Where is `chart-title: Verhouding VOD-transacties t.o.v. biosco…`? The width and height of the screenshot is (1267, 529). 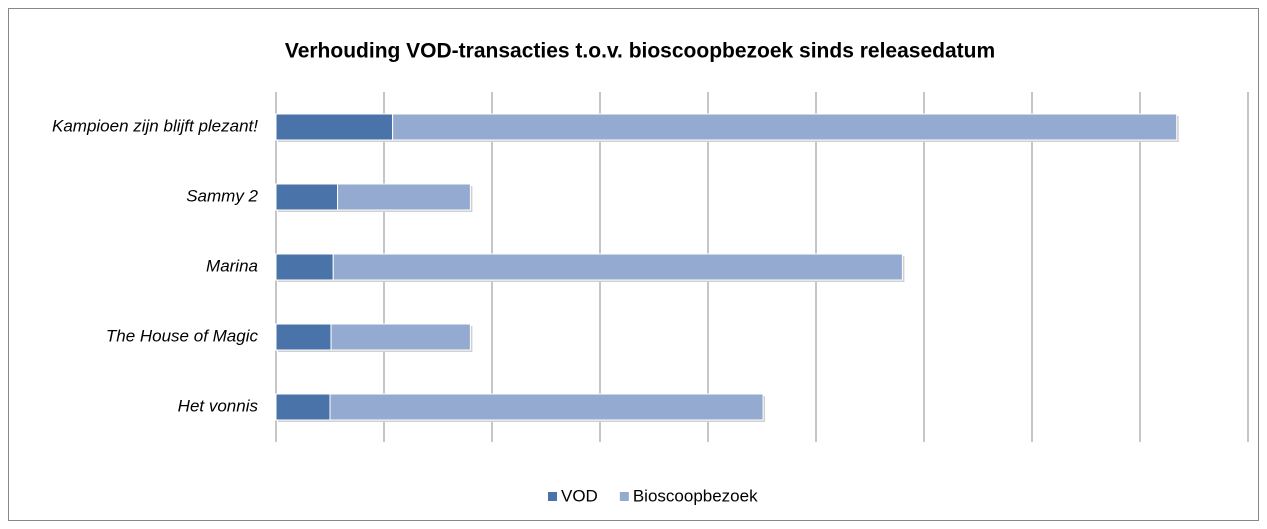
chart-title: Verhouding VOD-transacties t.o.v. biosco… is located at coordinates (640, 51).